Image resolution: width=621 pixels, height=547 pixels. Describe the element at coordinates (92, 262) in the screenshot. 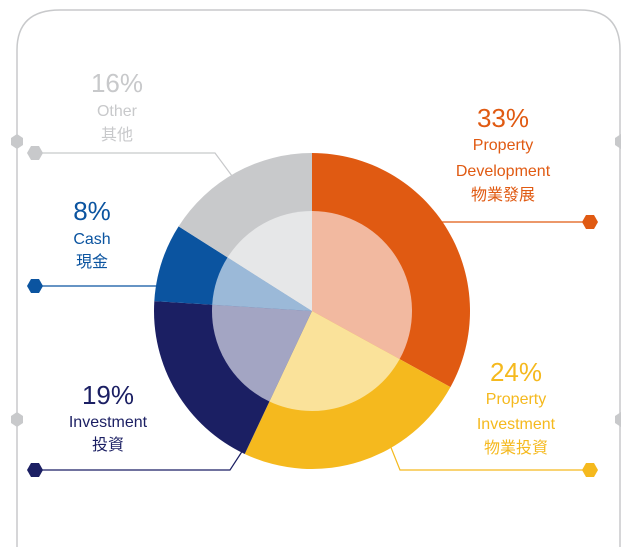

I see `category-label: 現金` at that location.